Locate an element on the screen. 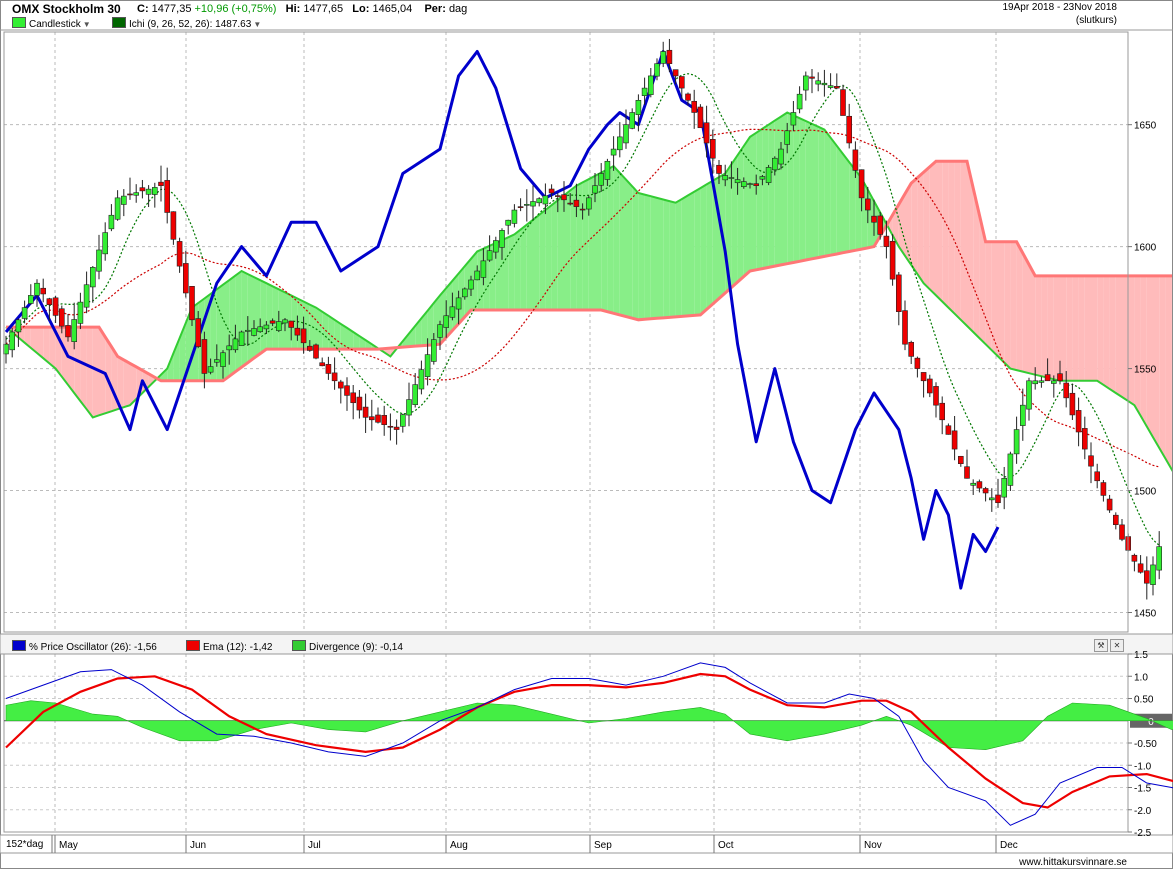 Image resolution: width=1173 pixels, height=869 pixels. legend-ichimoku: Ichi (9, 26, 52, 26): 1487.63 ▼ is located at coordinates (186, 23).